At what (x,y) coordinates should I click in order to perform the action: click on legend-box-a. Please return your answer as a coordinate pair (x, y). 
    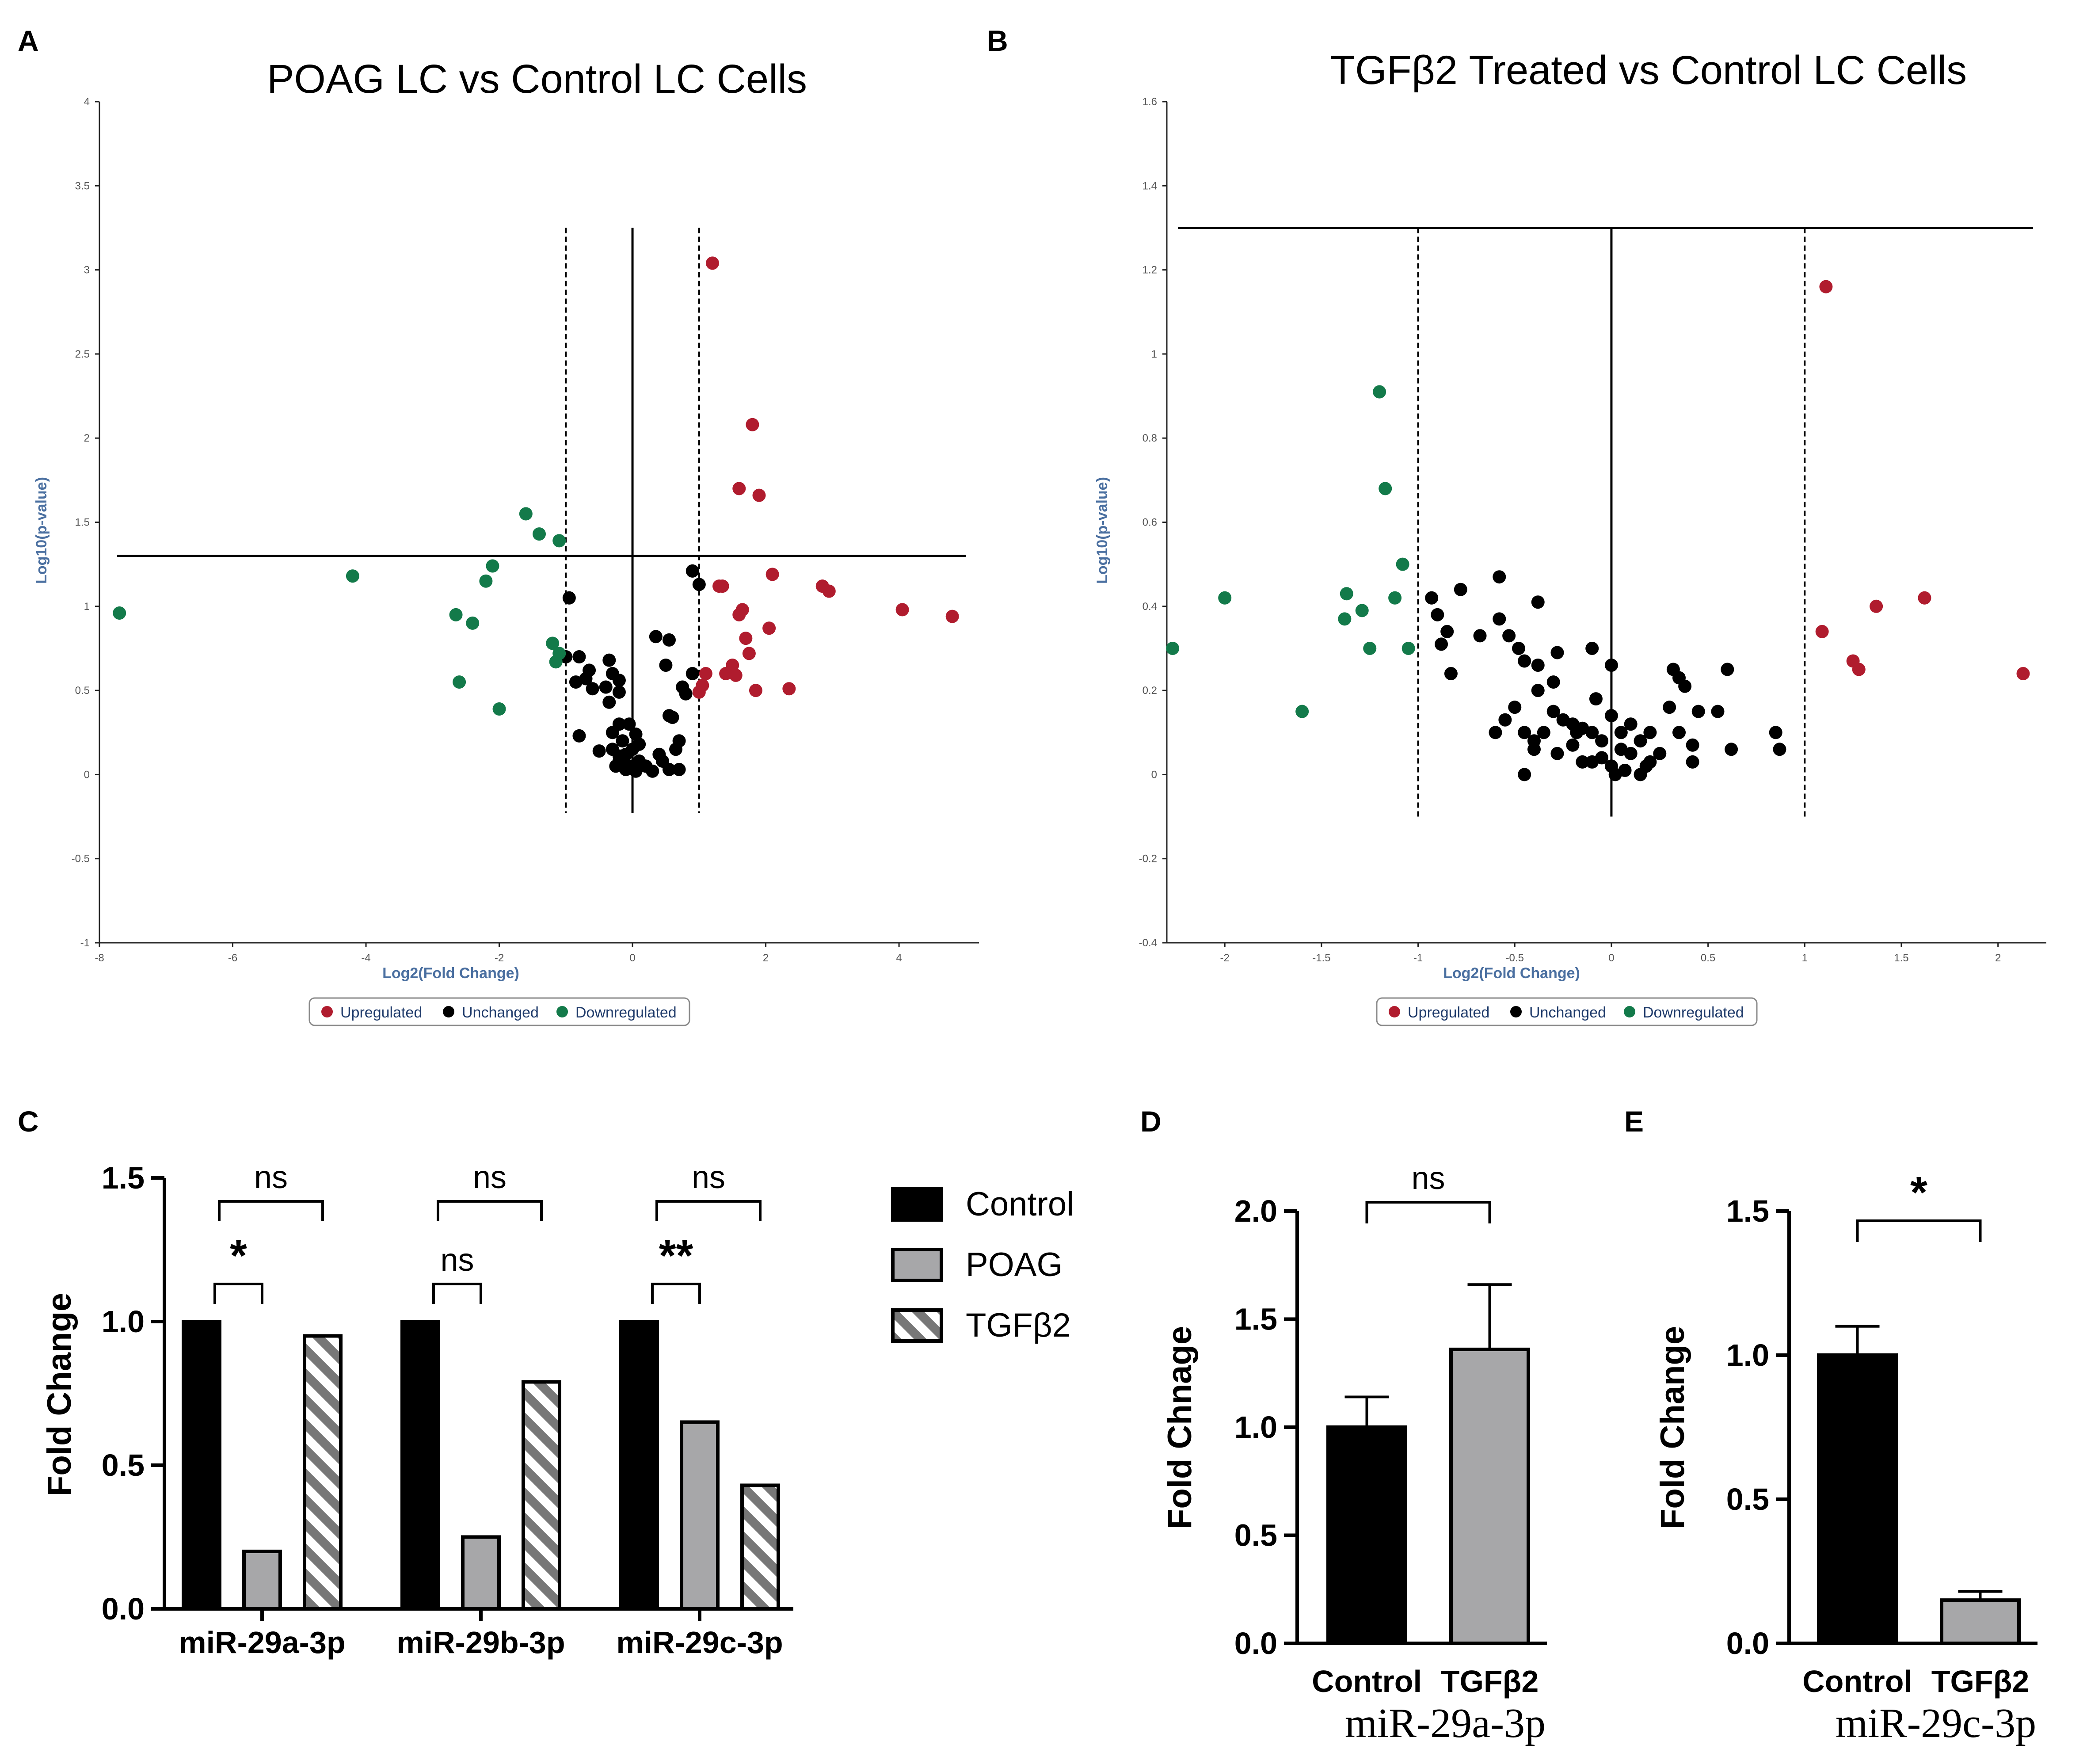
    Looking at the image, I should click on (499, 1011).